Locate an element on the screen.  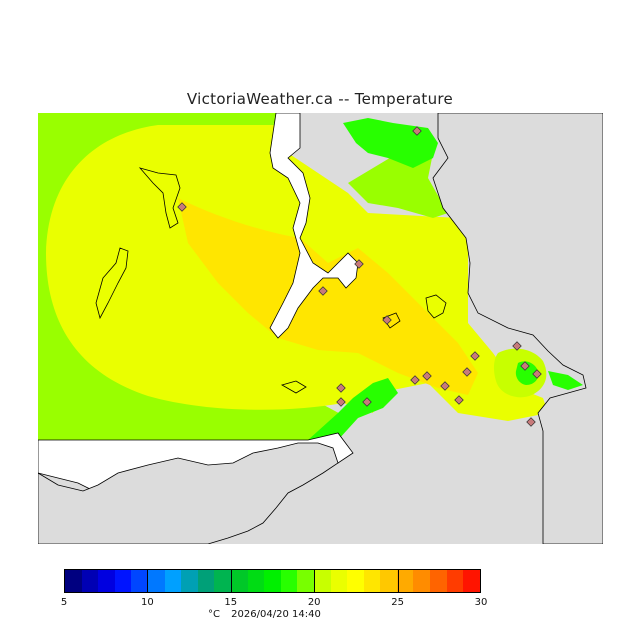
land-olympic-peninsula is located at coordinates (188, 493).